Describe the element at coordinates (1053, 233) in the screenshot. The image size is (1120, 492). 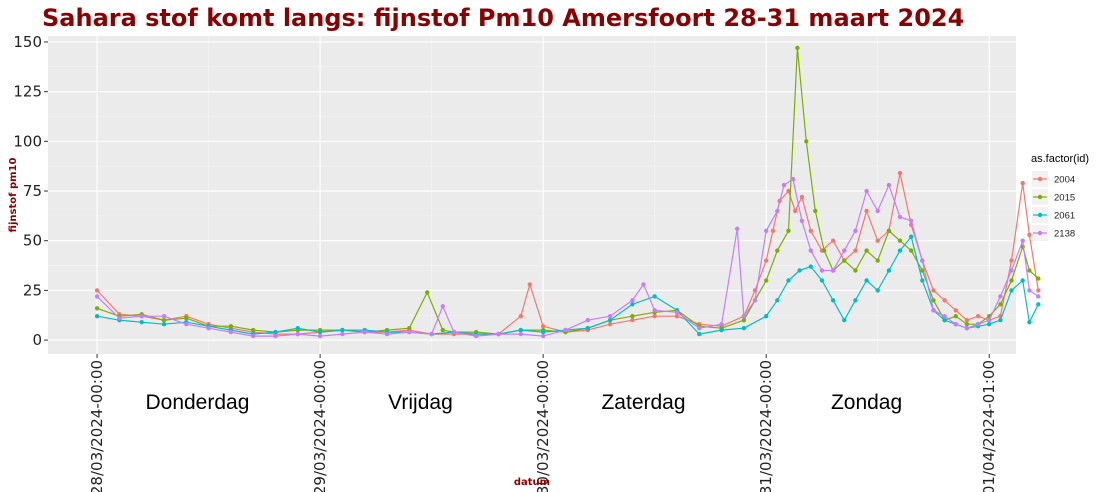
I see `legend-item-2138: 2138` at that location.